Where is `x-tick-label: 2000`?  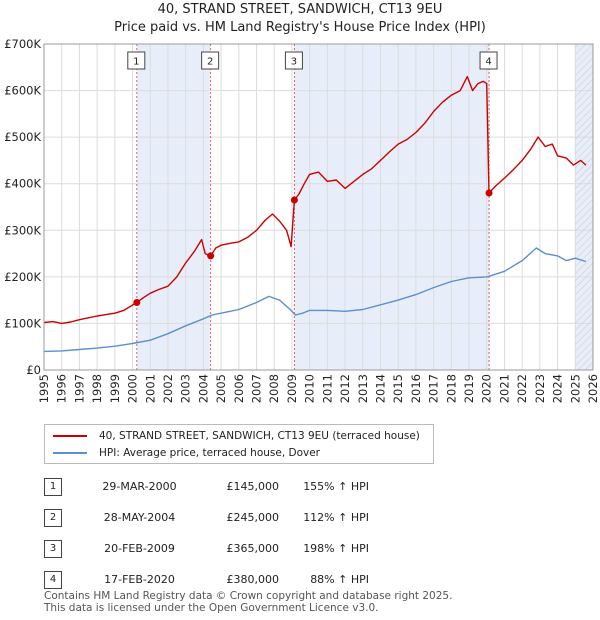
x-tick-label: 2000 is located at coordinates (133, 388).